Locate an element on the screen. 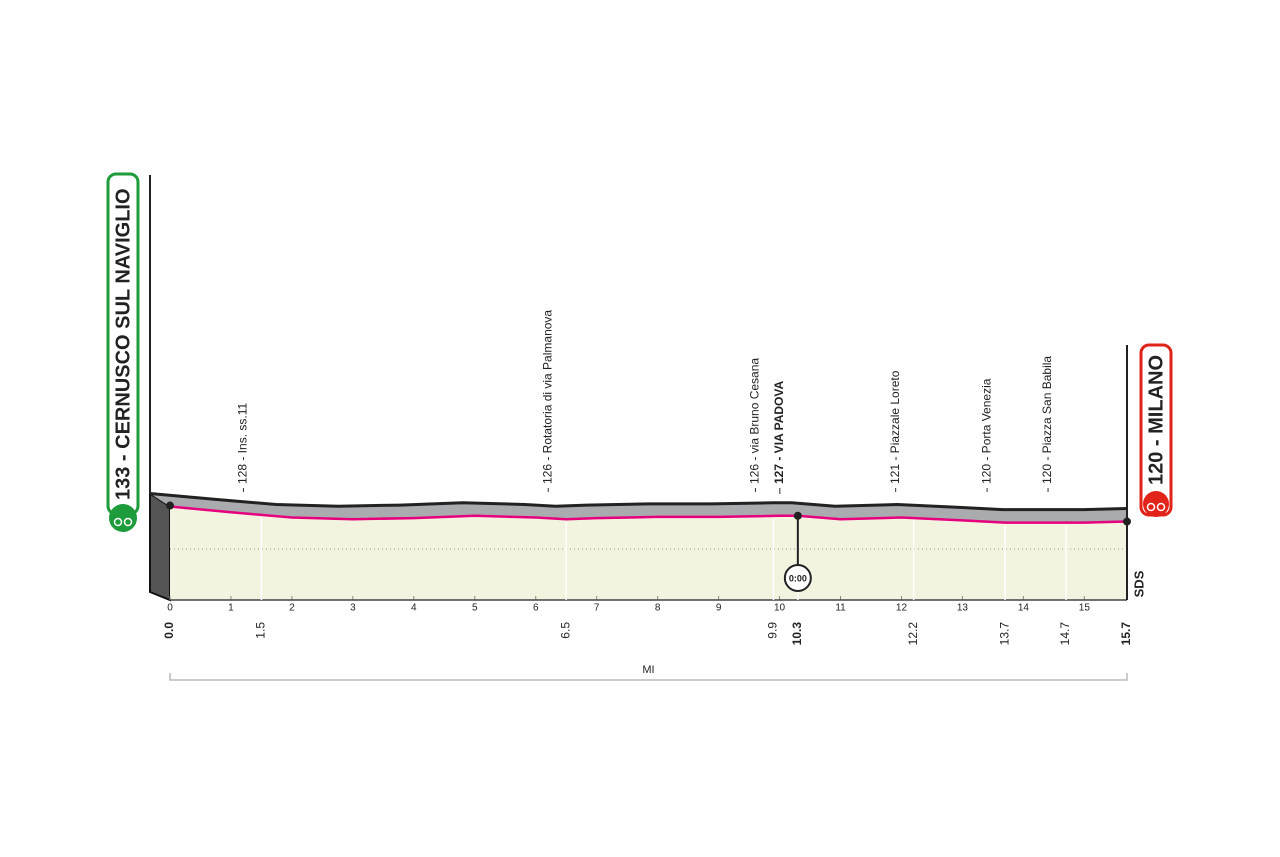 This screenshot has height=857, width=1280. x-tick-label: 12 is located at coordinates (902, 608).